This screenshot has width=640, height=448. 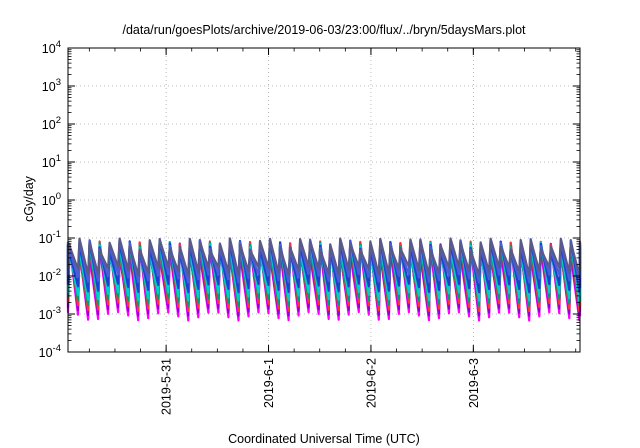 What do you see at coordinates (51, 85) in the screenshot?
I see `y-tick-label: 10³` at bounding box center [51, 85].